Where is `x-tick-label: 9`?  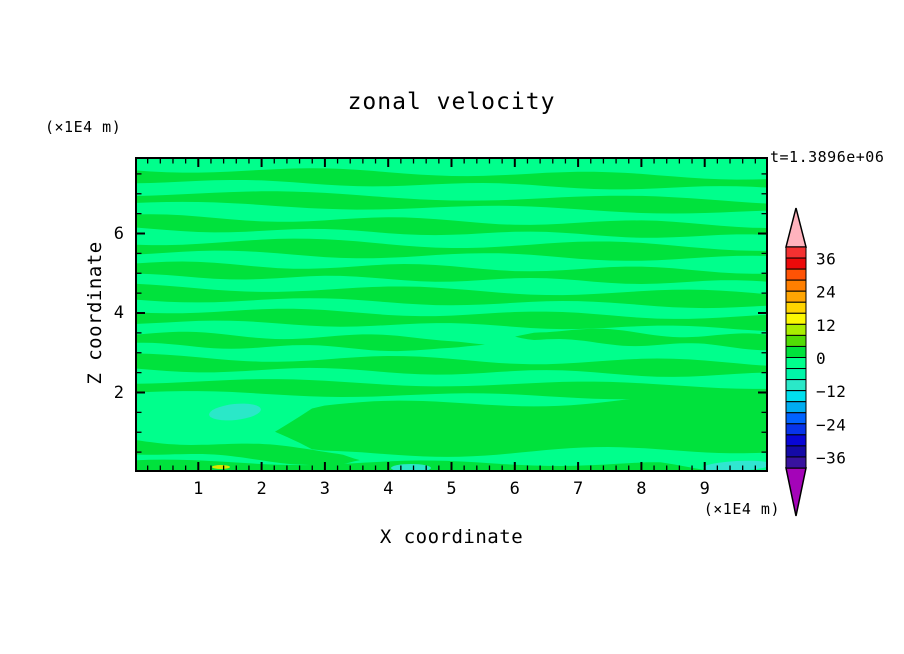 x-tick-label: 9 is located at coordinates (704, 489).